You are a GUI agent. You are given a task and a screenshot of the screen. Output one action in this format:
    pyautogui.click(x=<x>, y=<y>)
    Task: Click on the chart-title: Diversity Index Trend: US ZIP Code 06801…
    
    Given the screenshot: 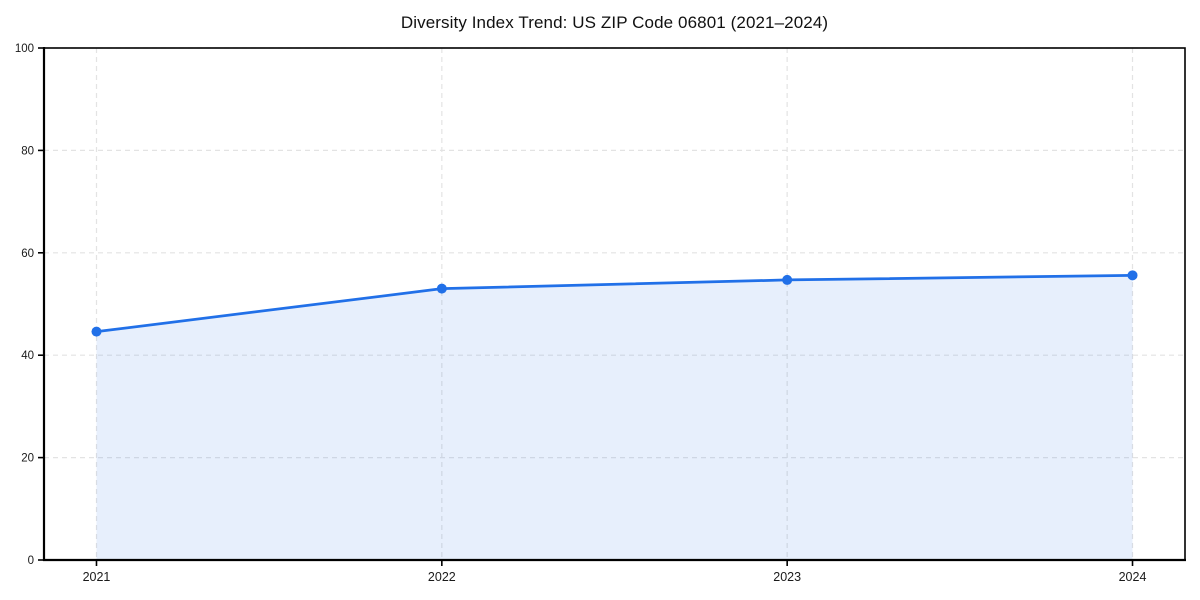 What is the action you would take?
    pyautogui.click(x=614, y=22)
    